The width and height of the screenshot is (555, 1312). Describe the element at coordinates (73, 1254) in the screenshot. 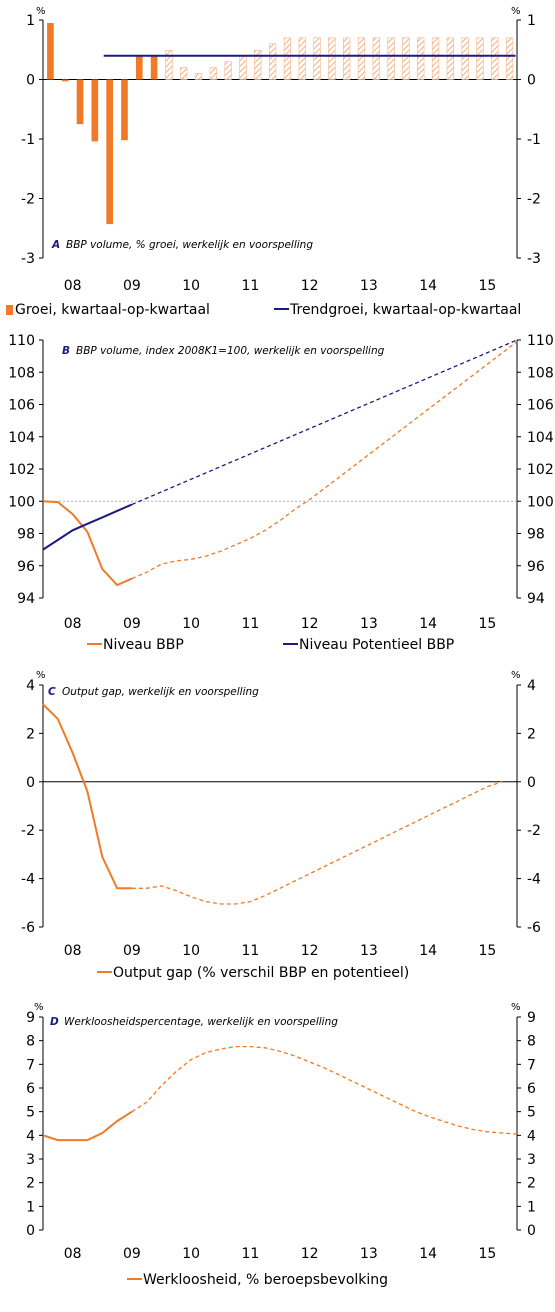

I see `panel-d-xtick-label: 08` at that location.